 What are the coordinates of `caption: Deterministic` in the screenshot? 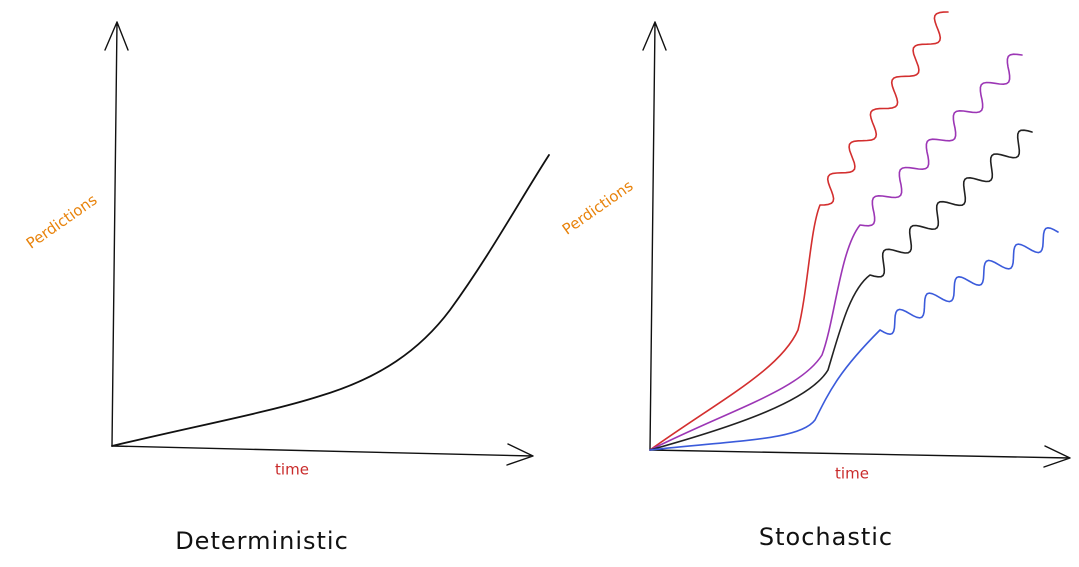 It's located at (262, 541).